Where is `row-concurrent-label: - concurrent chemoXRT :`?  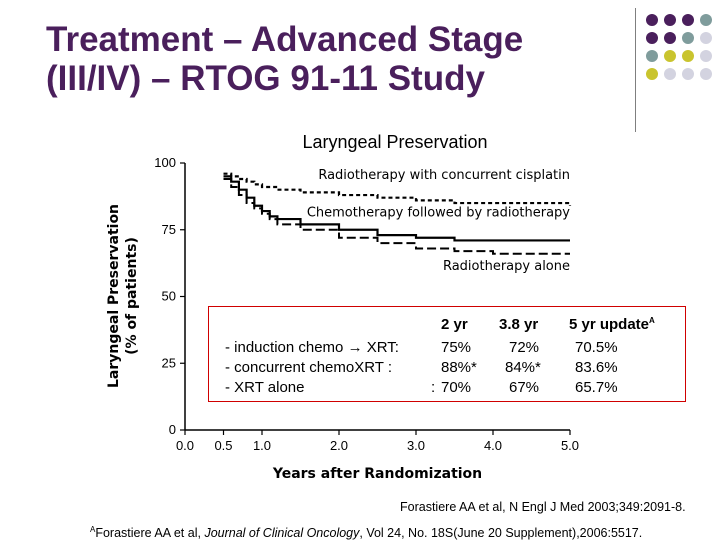
row-concurrent-label: - concurrent chemoXRT : is located at coordinates (309, 367).